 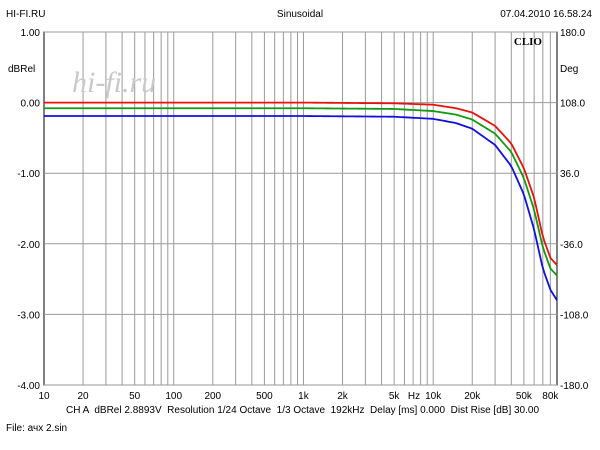 I want to click on y2-tick-label: 180.0, so click(x=572, y=33).